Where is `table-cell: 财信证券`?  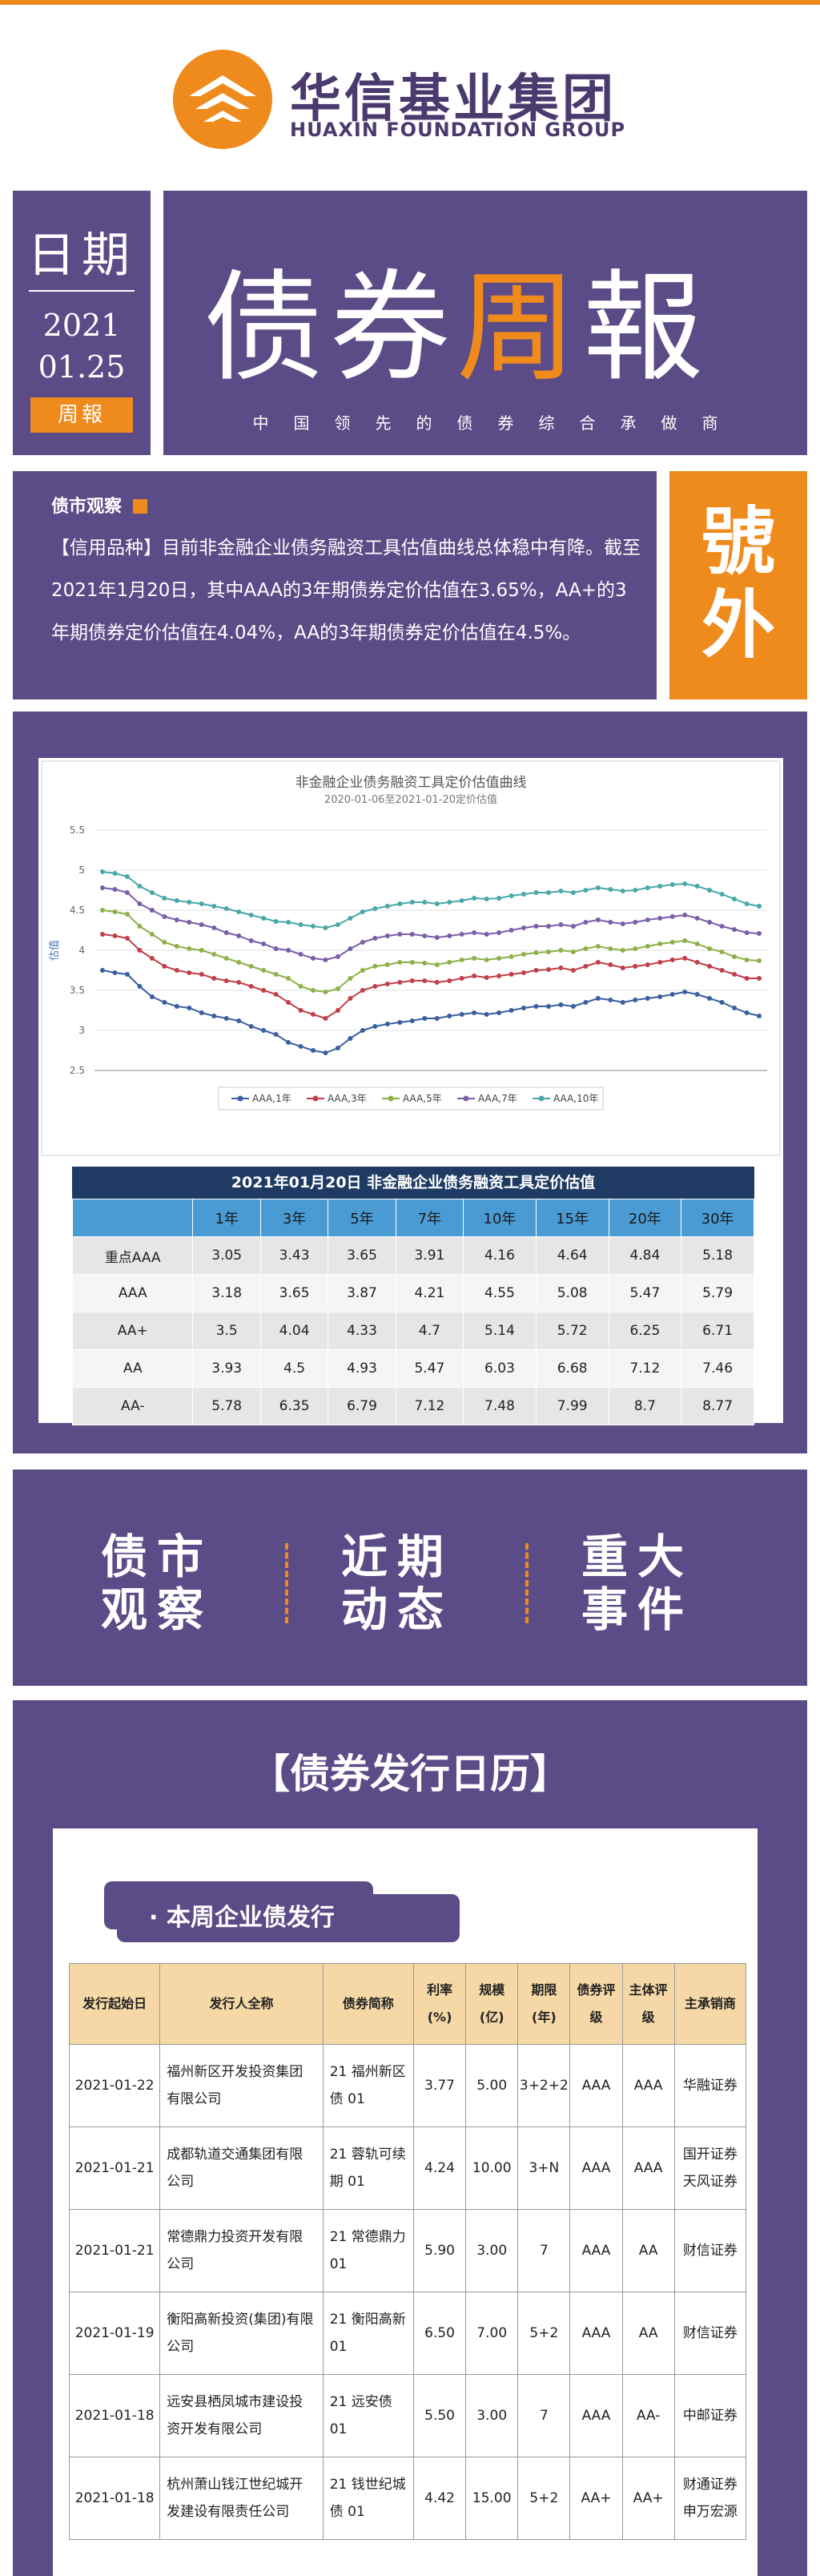 table-cell: 财信证券 is located at coordinates (710, 2250).